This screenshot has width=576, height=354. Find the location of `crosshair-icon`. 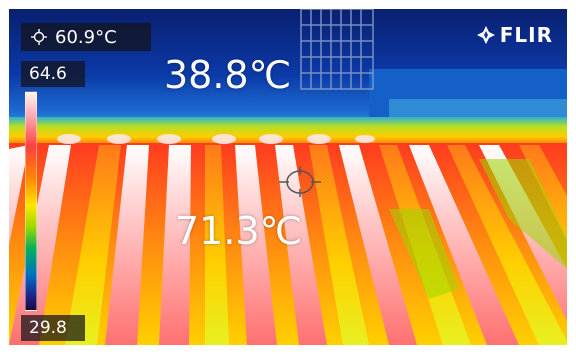

crosshair-icon is located at coordinates (39, 37).